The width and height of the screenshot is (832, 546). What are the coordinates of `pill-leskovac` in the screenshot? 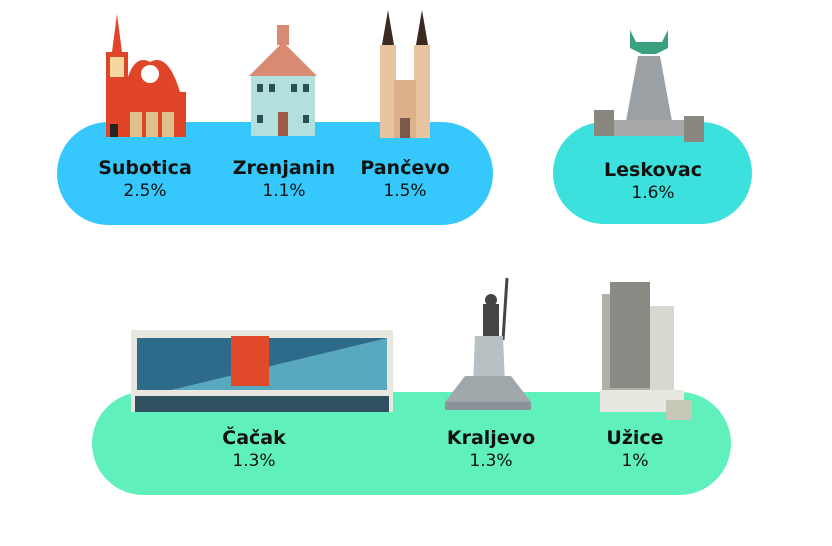 It's located at (652, 173).